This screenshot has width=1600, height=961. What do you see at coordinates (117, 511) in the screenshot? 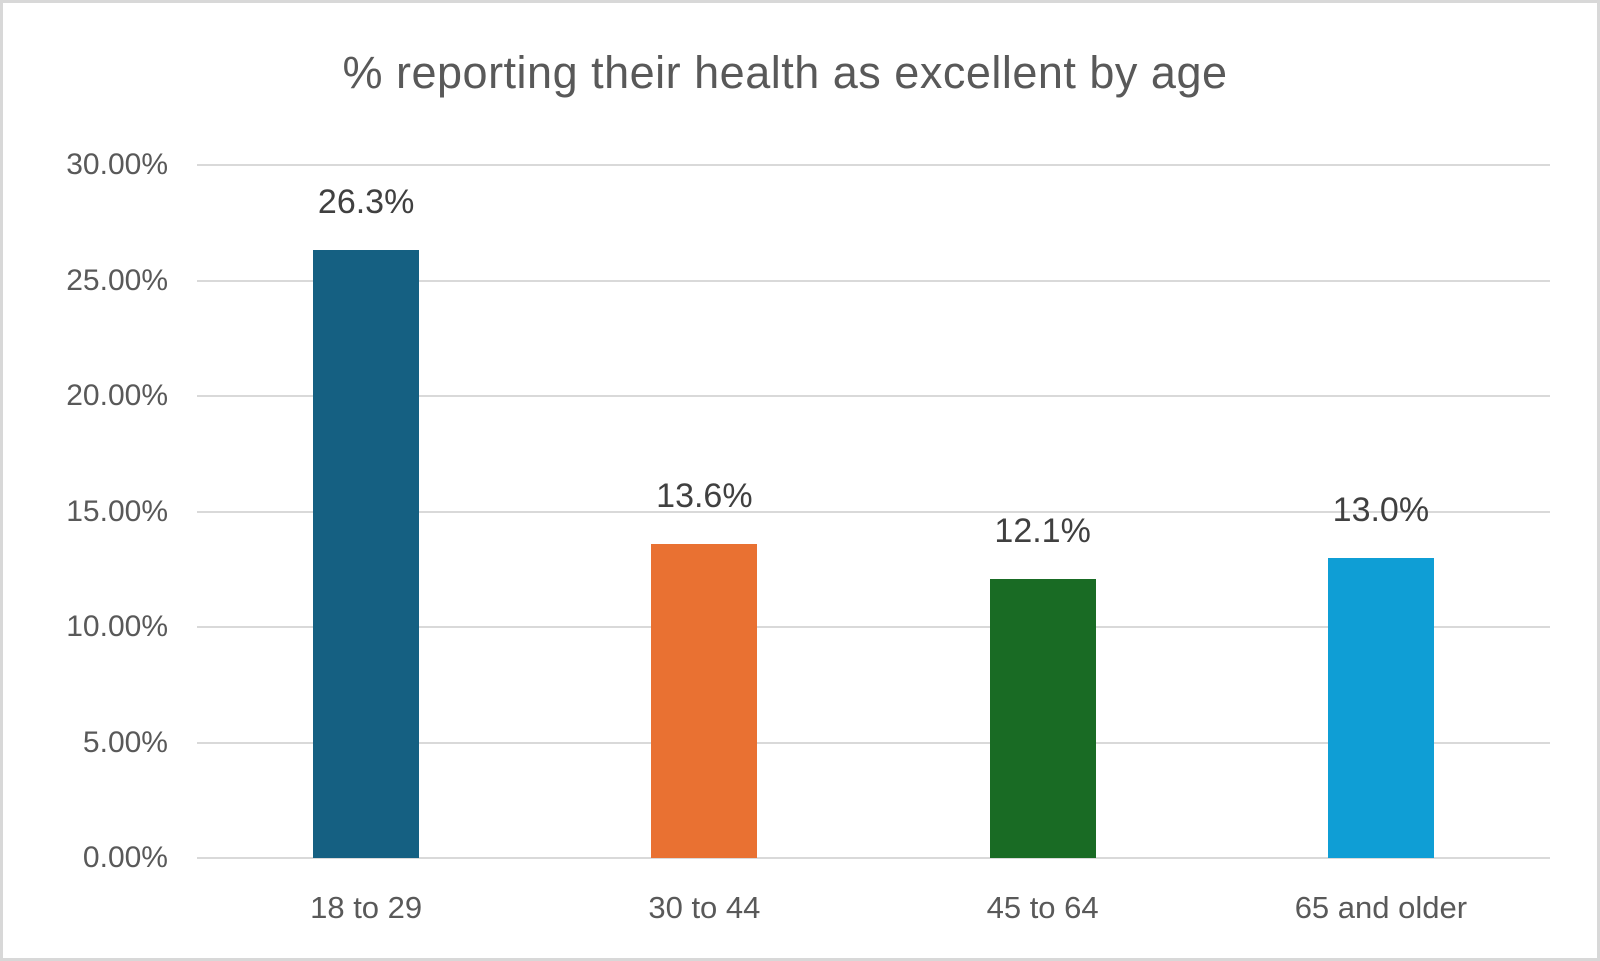
I see `y-tick-label: 15.00%` at bounding box center [117, 511].